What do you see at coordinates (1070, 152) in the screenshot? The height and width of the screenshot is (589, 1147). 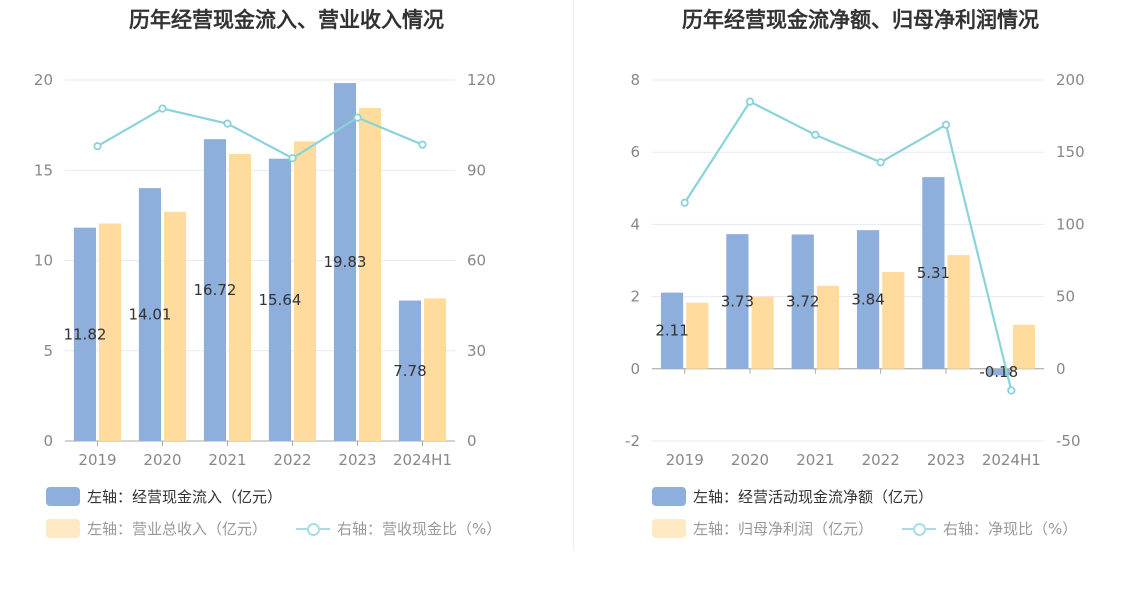 I see `right-axis-tick-label: 150` at bounding box center [1070, 152].